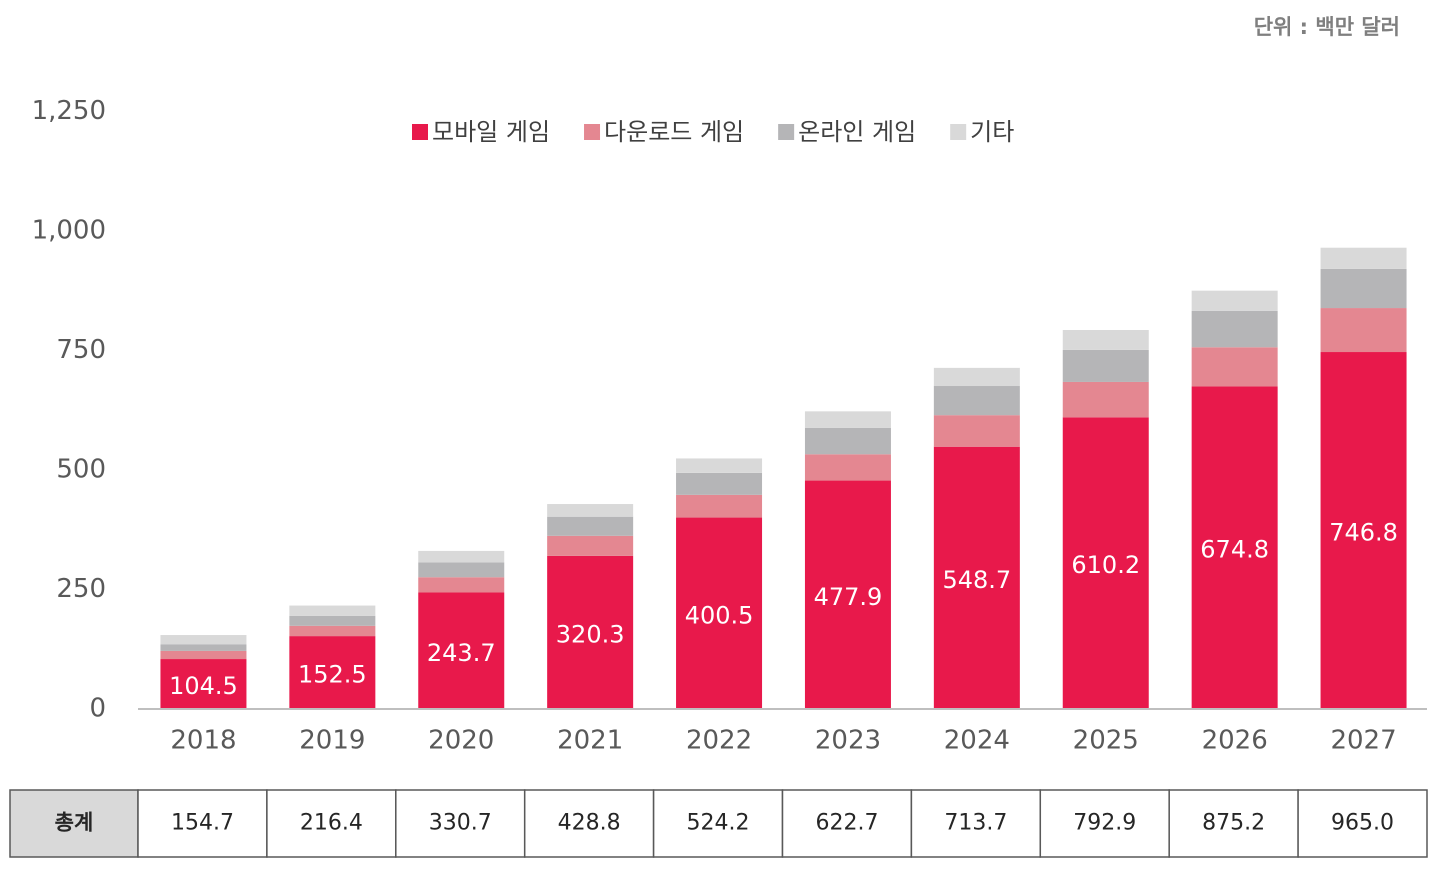  I want to click on data-label: 320.3, so click(590, 634).